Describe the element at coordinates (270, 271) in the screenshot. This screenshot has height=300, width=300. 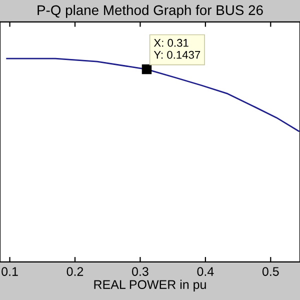
I see `x-tick-label: 0.5` at that location.